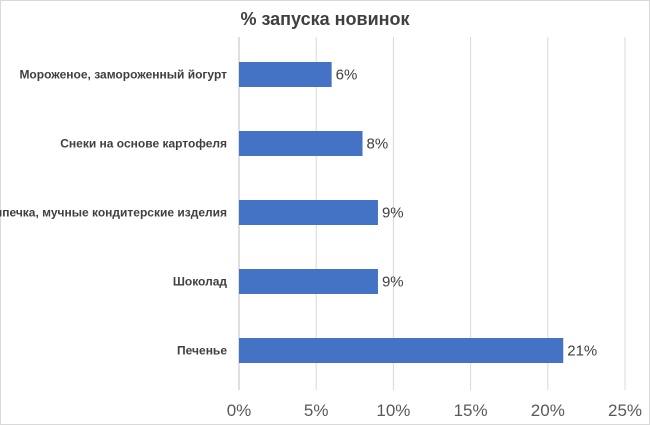 The width and height of the screenshot is (650, 425). Describe the element at coordinates (316, 410) in the screenshot. I see `x-tick-label: 5%` at that location.